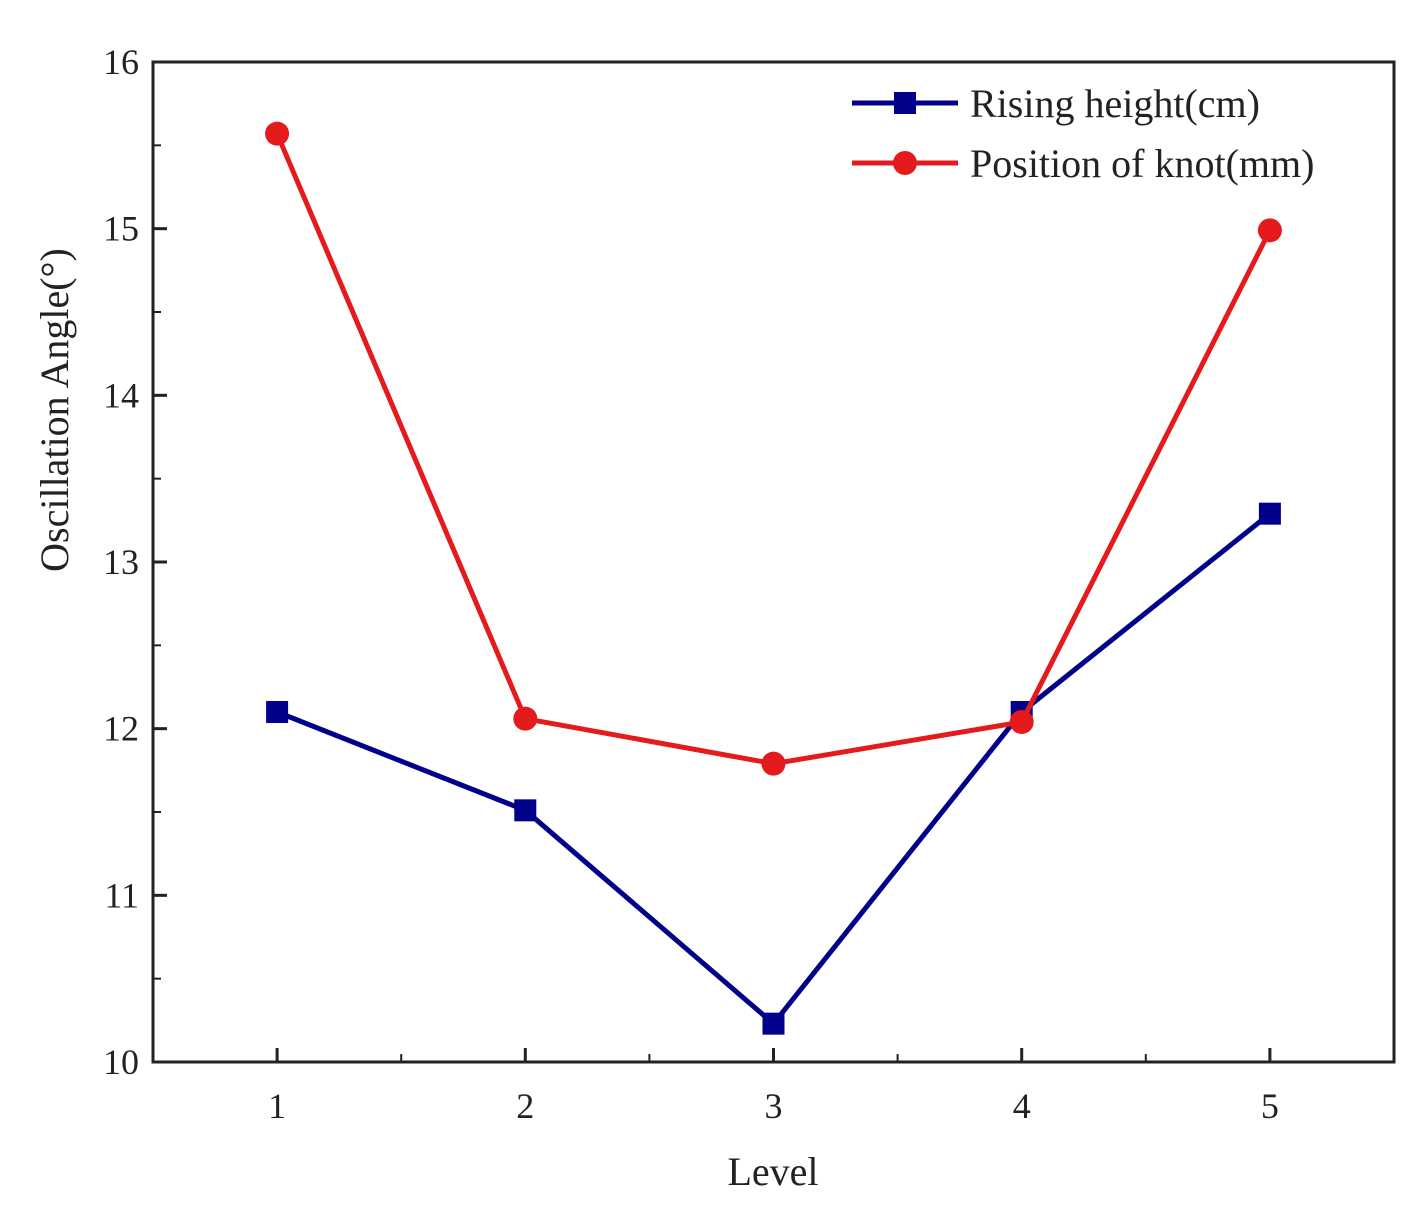 This screenshot has height=1230, width=1425. Describe the element at coordinates (121, 729) in the screenshot. I see `y-tick-label: 12` at that location.